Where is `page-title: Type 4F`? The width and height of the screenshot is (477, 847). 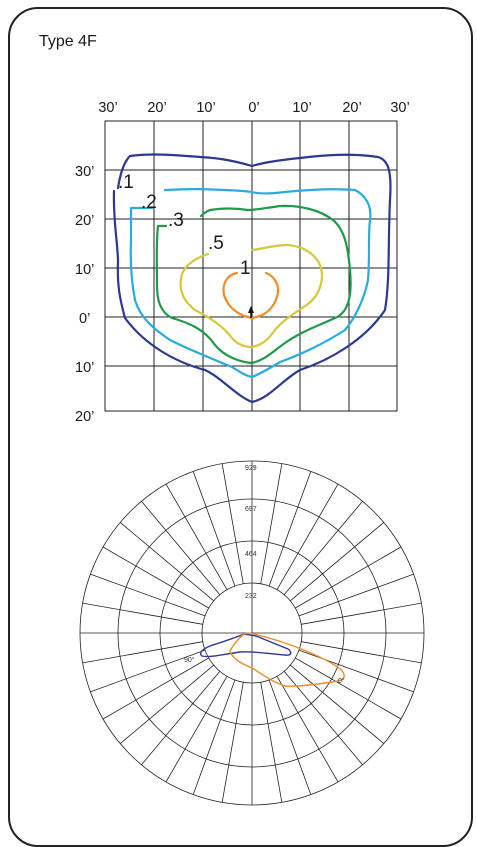
page-title: Type 4F is located at coordinates (68, 41).